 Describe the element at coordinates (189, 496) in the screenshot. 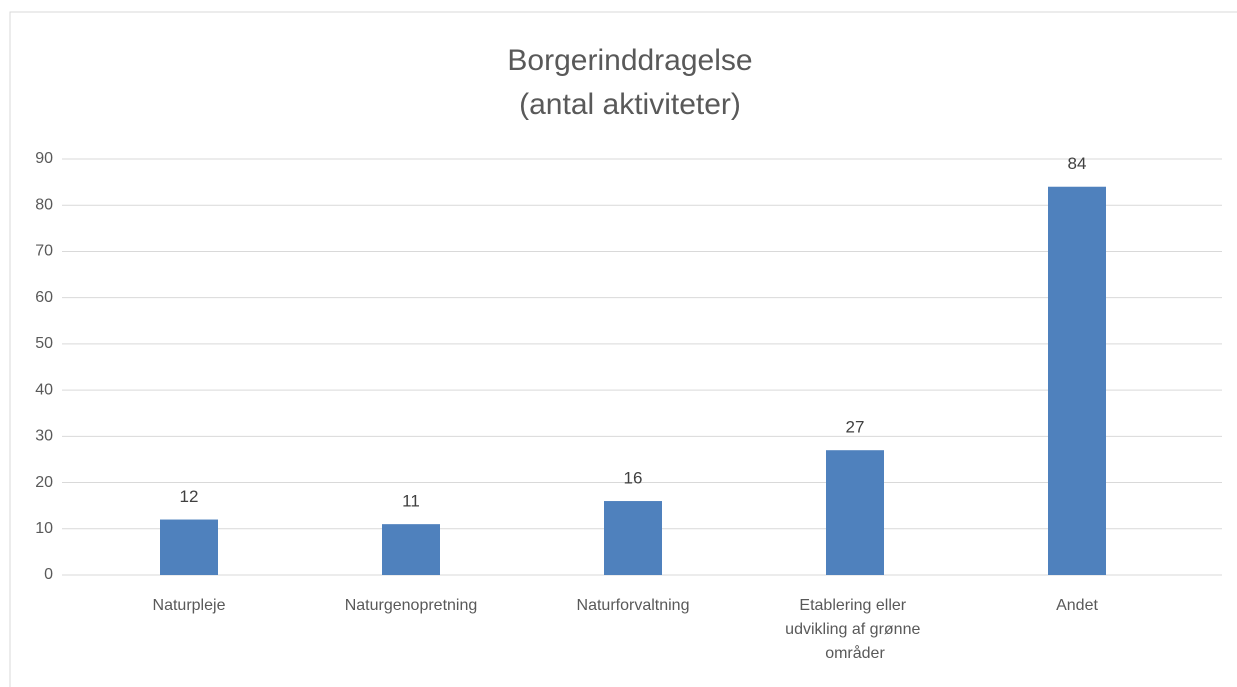

I see `data-label: 12` at that location.